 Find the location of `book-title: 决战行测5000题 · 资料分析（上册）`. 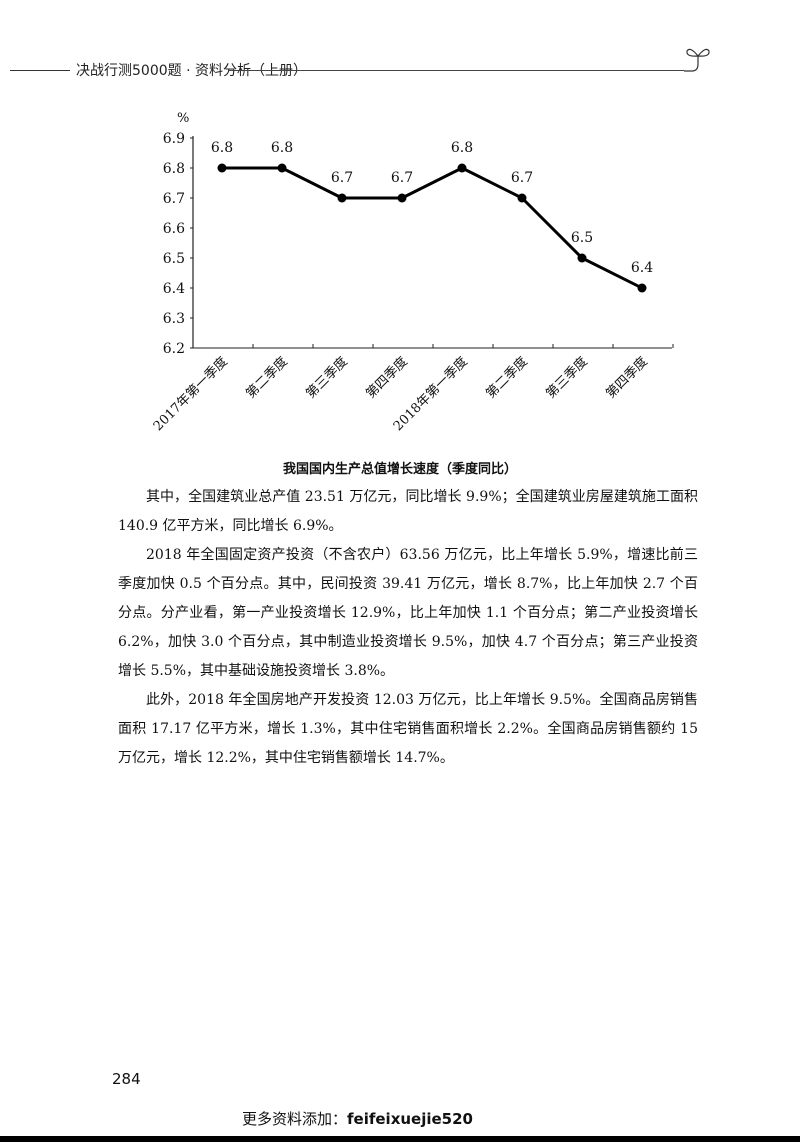

book-title: 决战行测5000题 · 资料分析（上册） is located at coordinates (191, 71).